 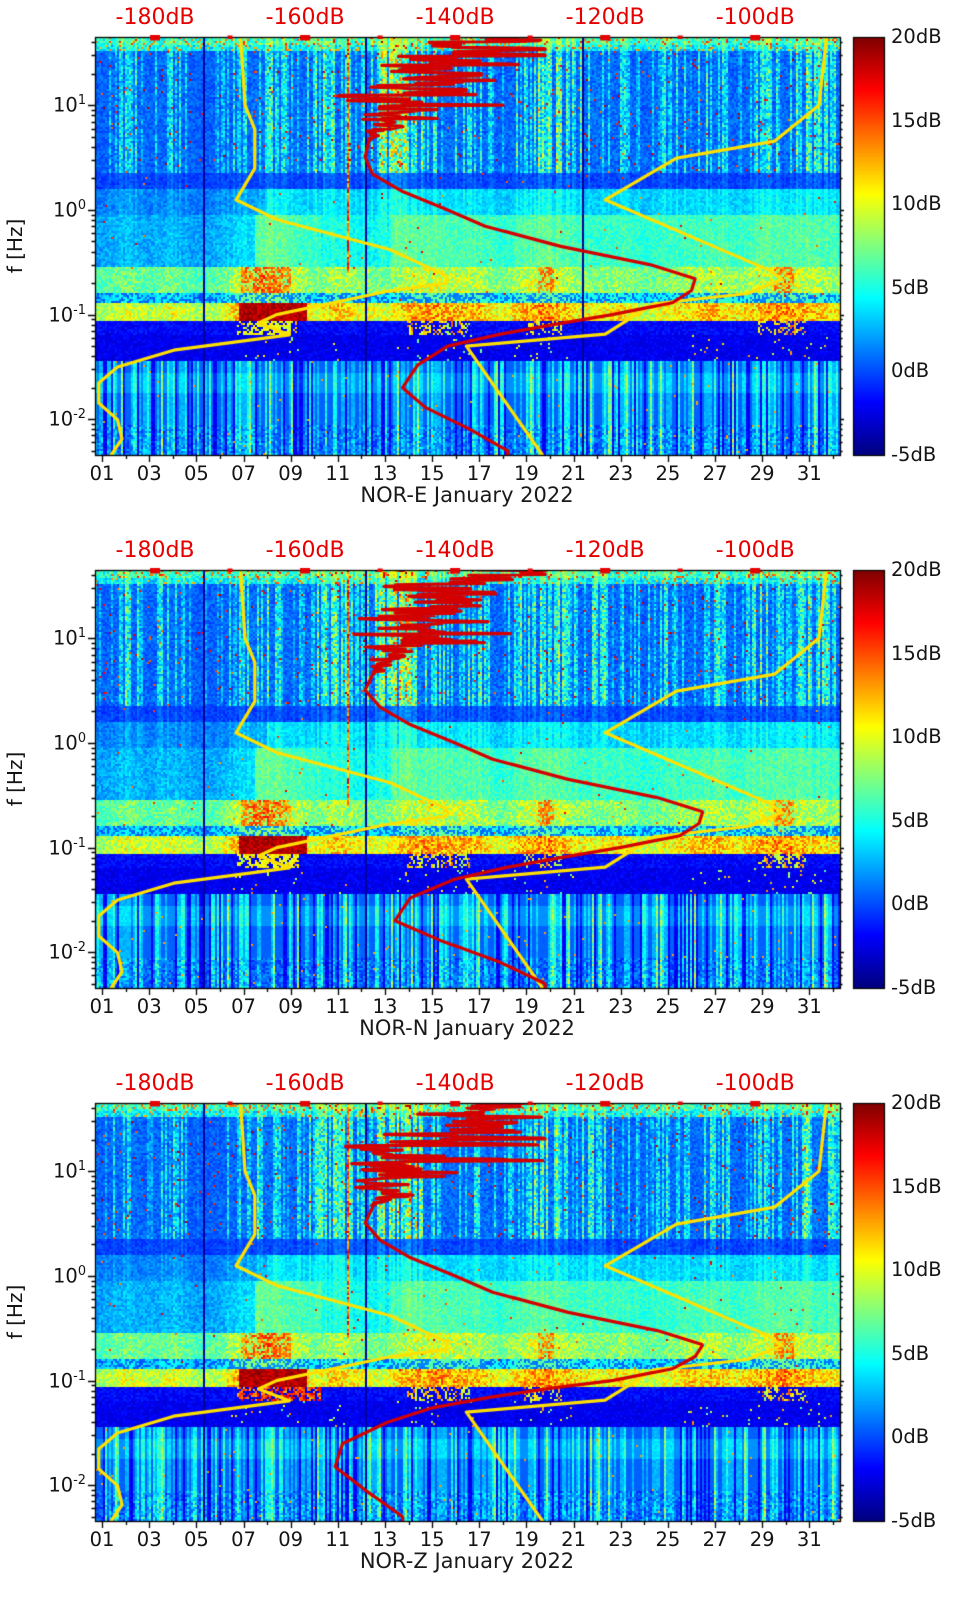 I want to click on subplot-title: NOR-E January 2022, so click(x=467, y=495).